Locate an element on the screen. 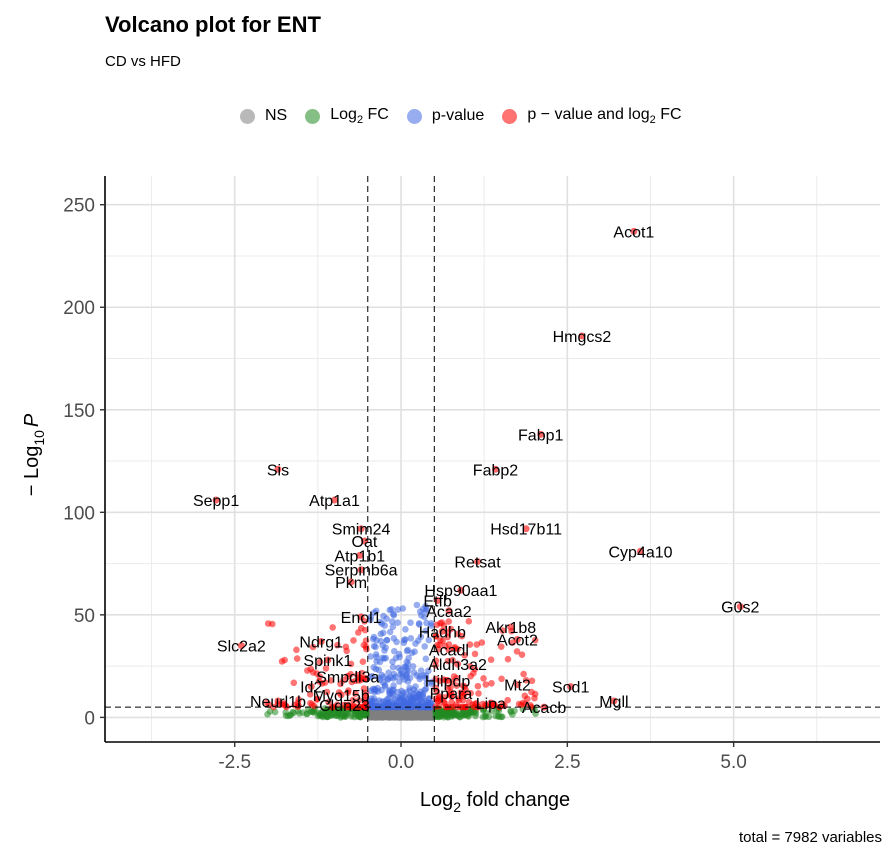 Image resolution: width=896 pixels, height=866 pixels. y-tick-label: 0 is located at coordinates (89, 718).